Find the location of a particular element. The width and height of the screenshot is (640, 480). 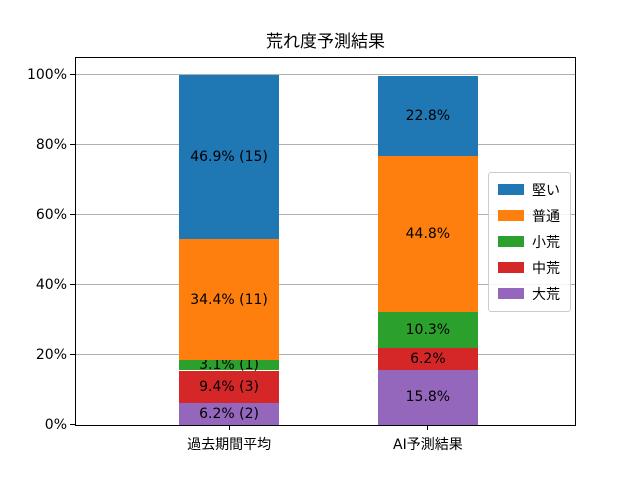

y-tick-label: 40% is located at coordinates (51, 285).